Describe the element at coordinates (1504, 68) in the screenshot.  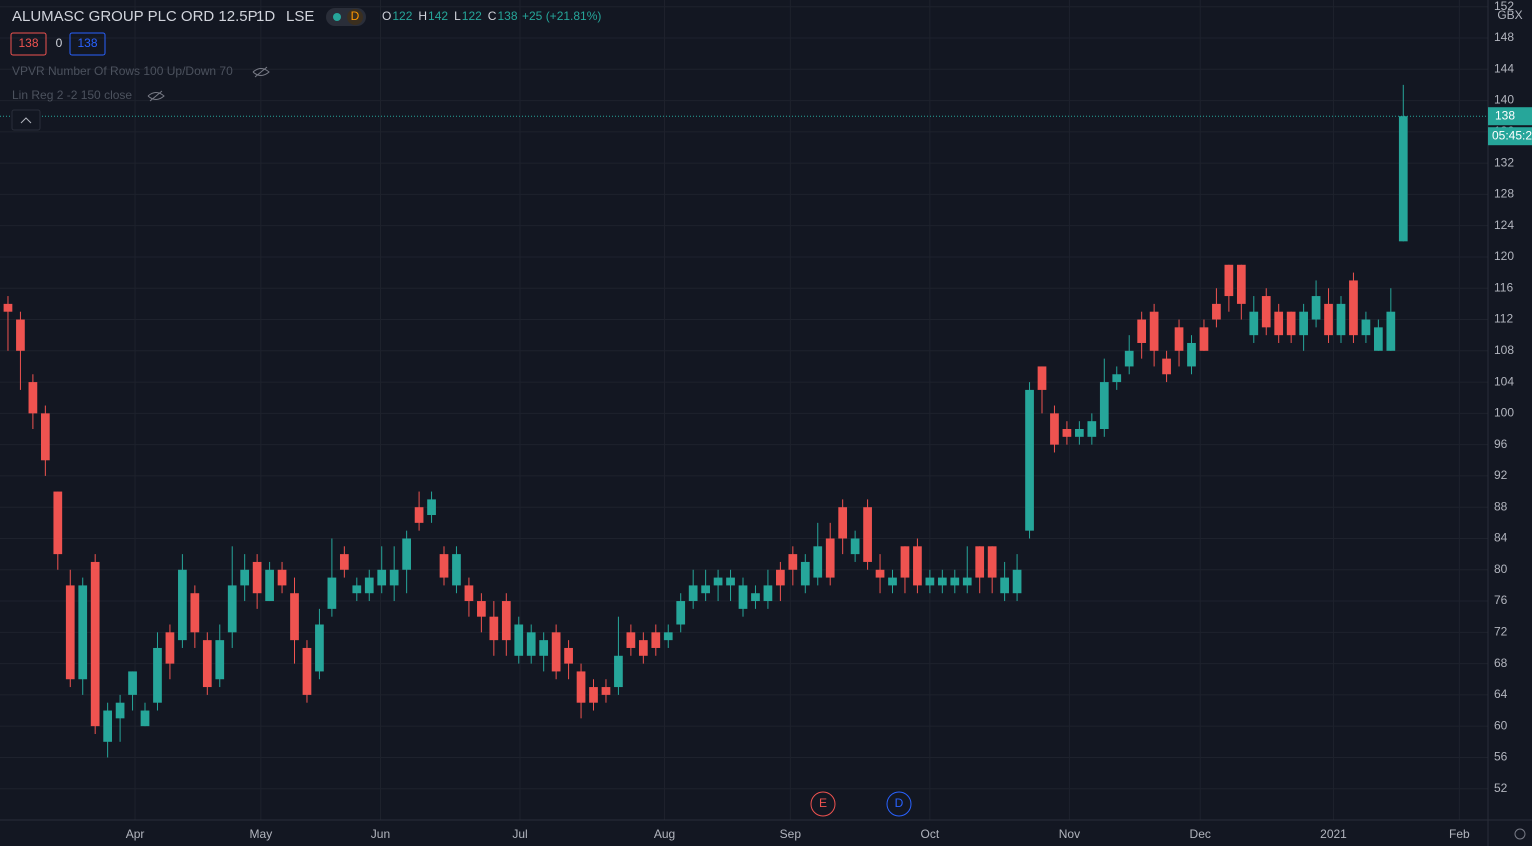
I see `y-tick-label: 144` at that location.